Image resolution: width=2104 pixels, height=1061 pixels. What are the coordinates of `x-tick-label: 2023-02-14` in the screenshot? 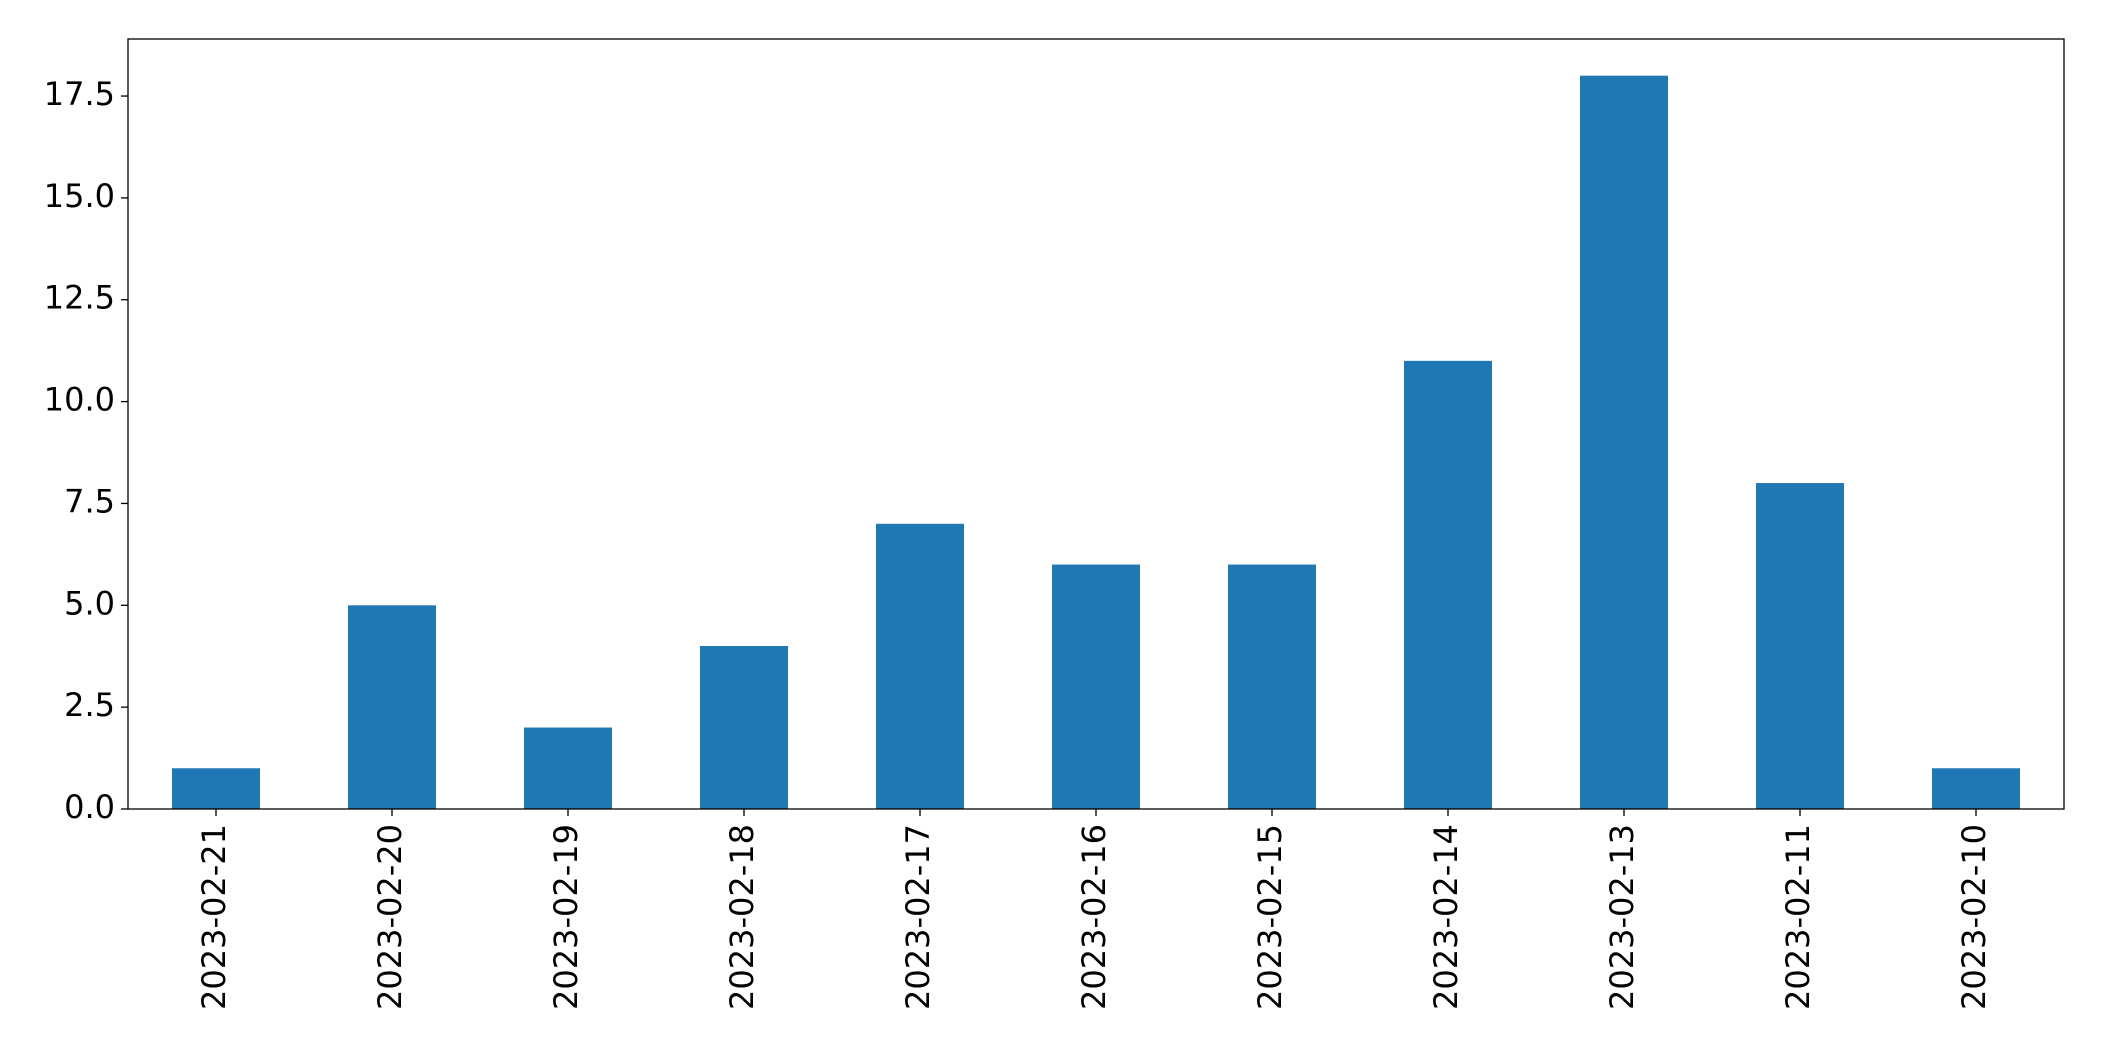 It's located at (1446, 917).